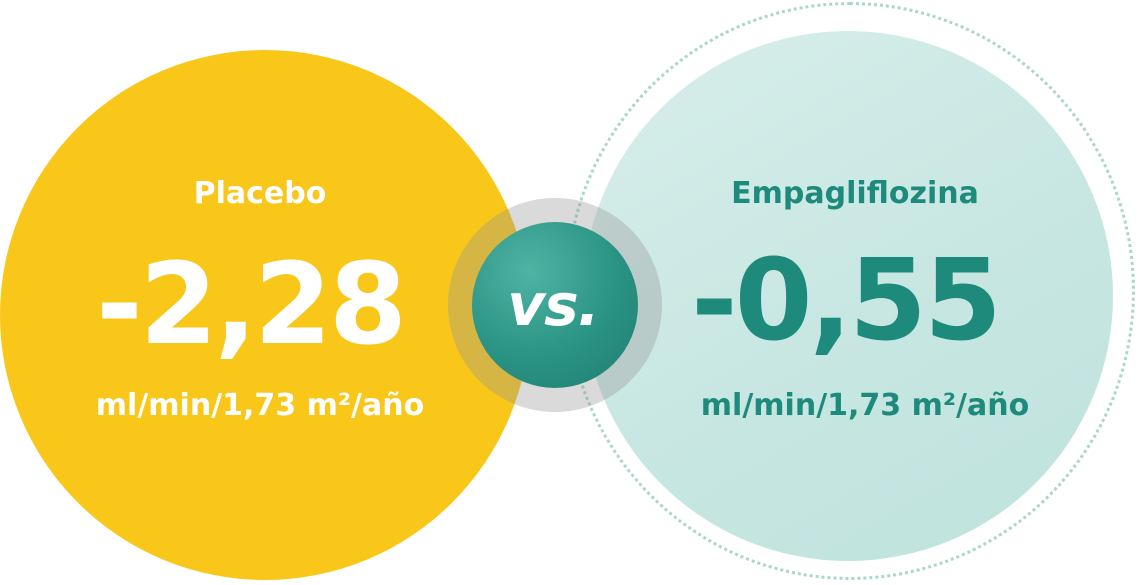 The width and height of the screenshot is (1140, 585). What do you see at coordinates (251, 305) in the screenshot?
I see `placebo-value: -2,28` at bounding box center [251, 305].